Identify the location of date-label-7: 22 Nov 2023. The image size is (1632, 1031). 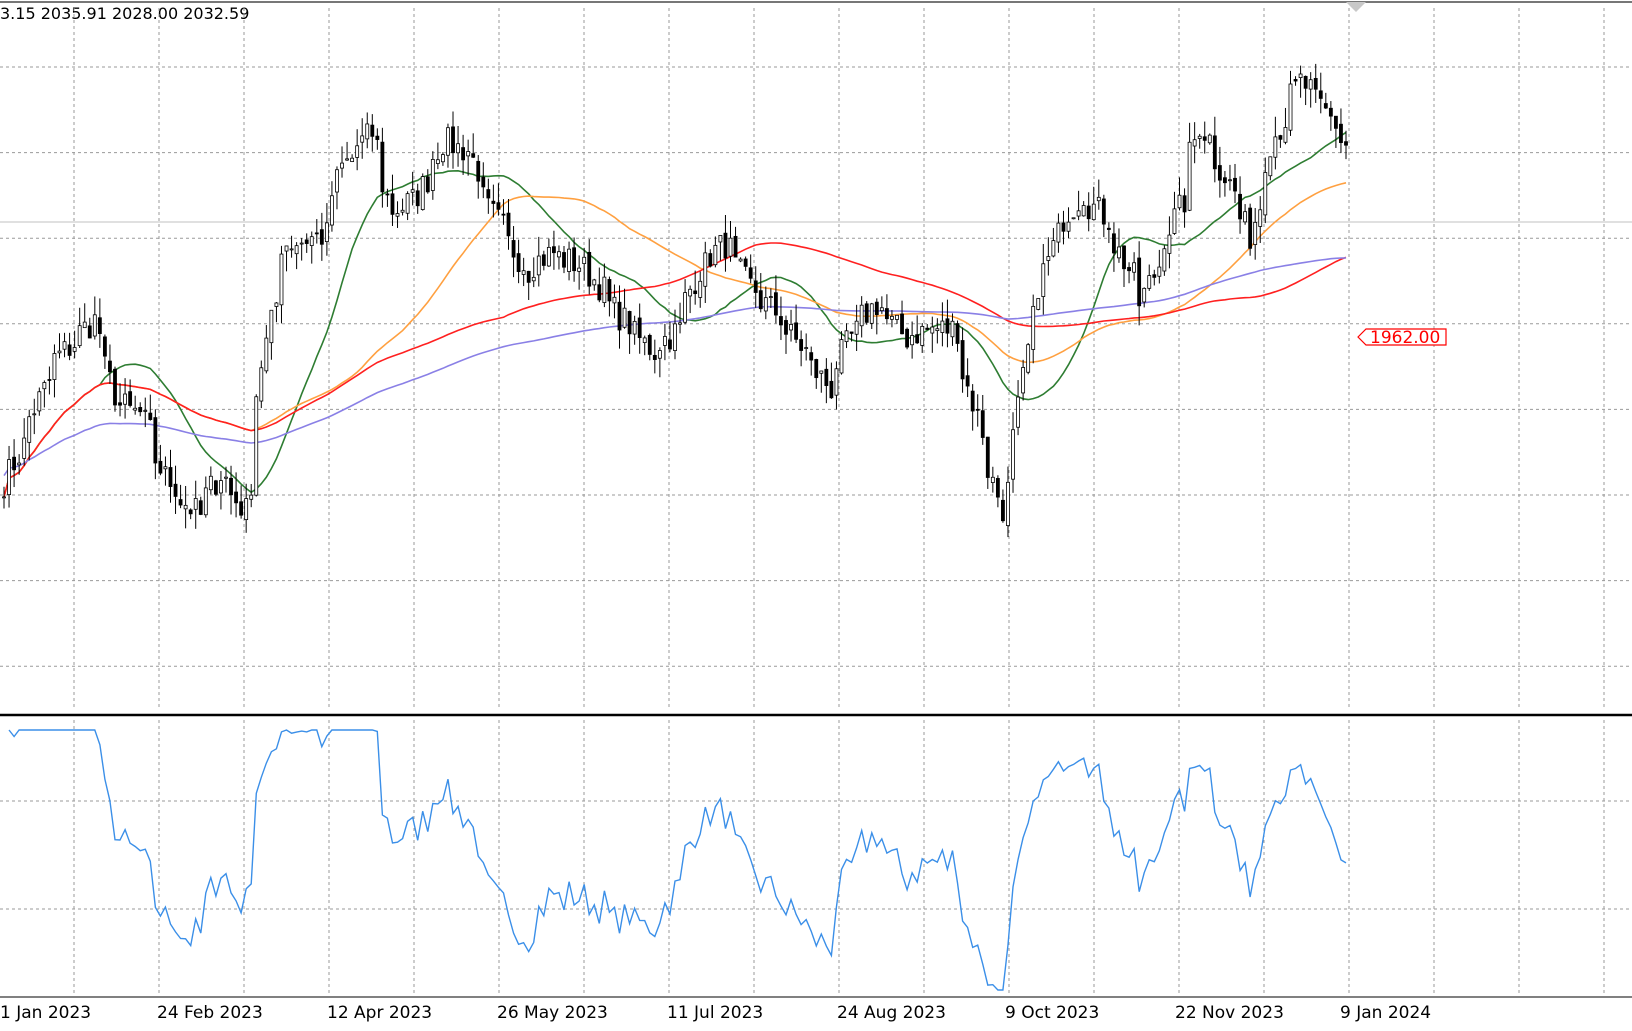
(1229, 1013).